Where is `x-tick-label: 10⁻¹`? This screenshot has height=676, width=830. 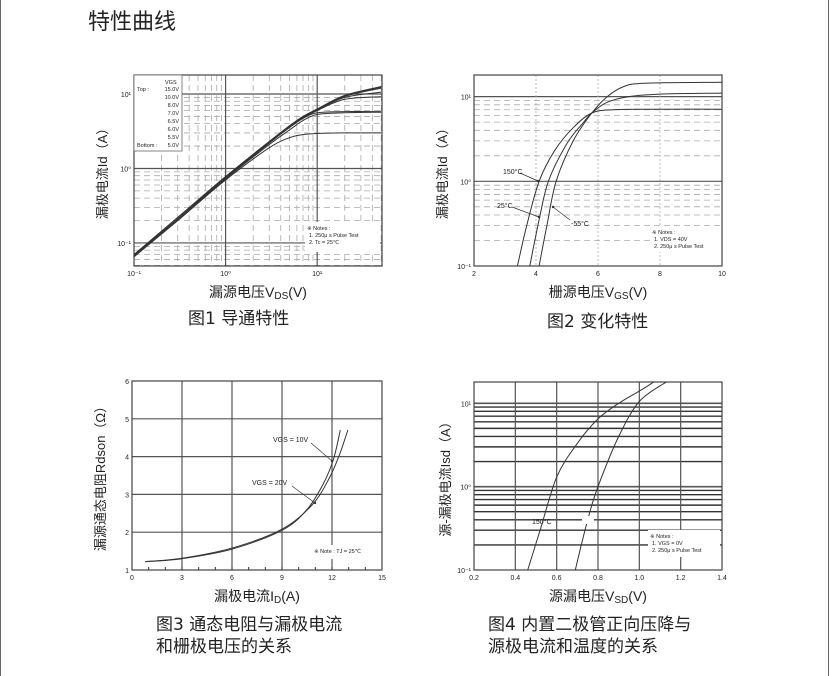 x-tick-label: 10⁻¹ is located at coordinates (134, 274).